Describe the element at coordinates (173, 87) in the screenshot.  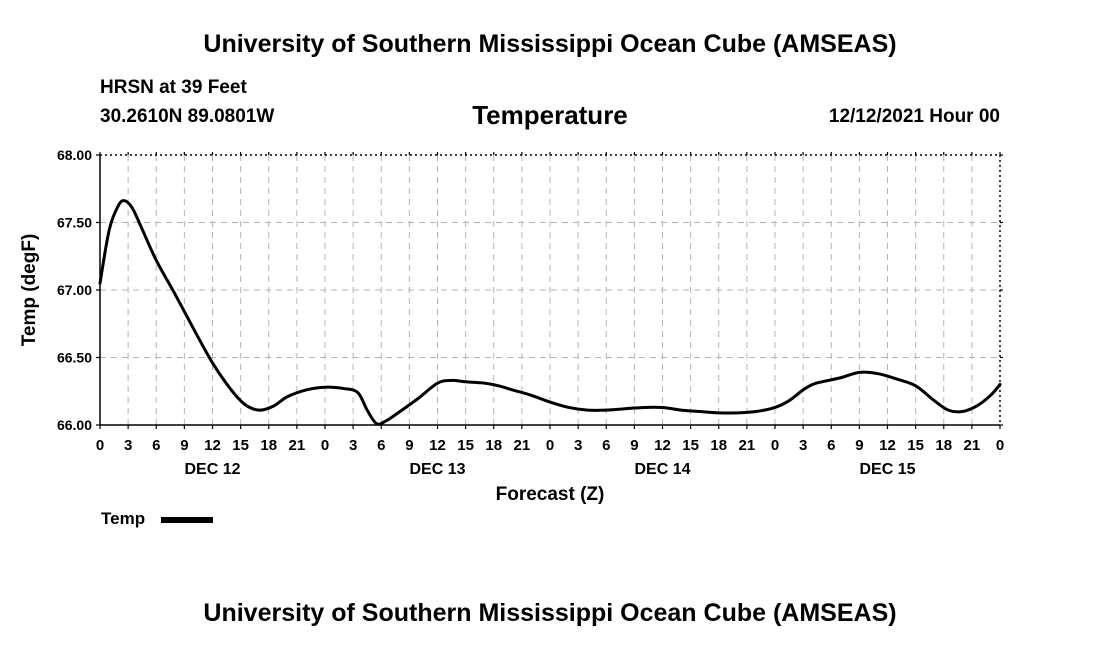
I see `station-label: HRSN at 39 Feet` at that location.